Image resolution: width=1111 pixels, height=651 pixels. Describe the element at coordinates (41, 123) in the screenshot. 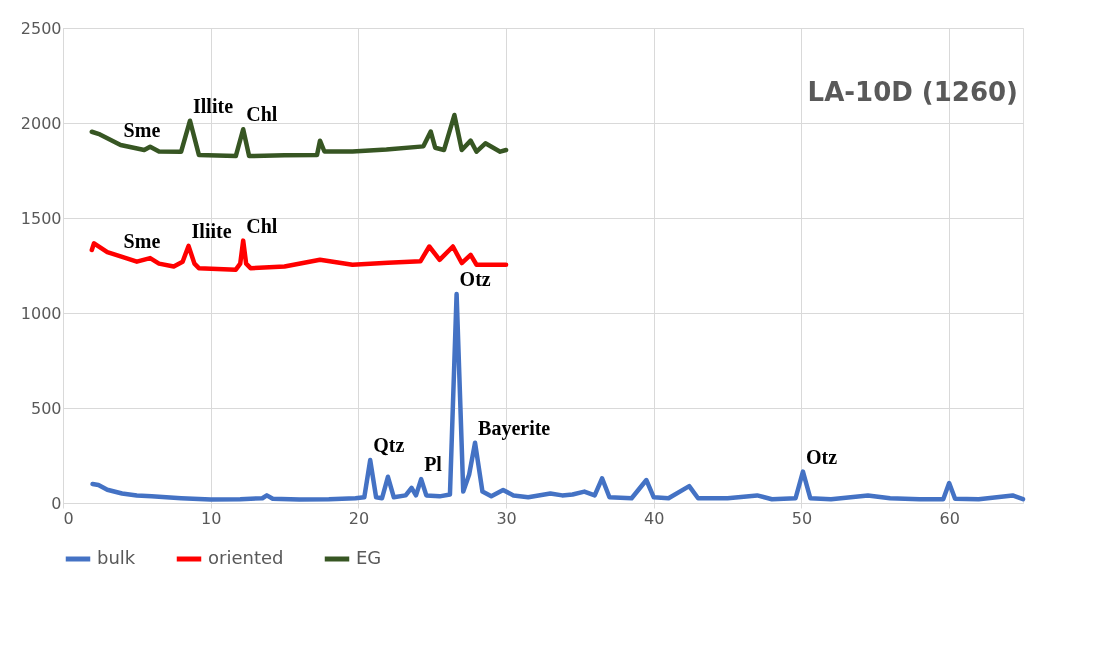

I see `y-tick-label: 2000` at that location.